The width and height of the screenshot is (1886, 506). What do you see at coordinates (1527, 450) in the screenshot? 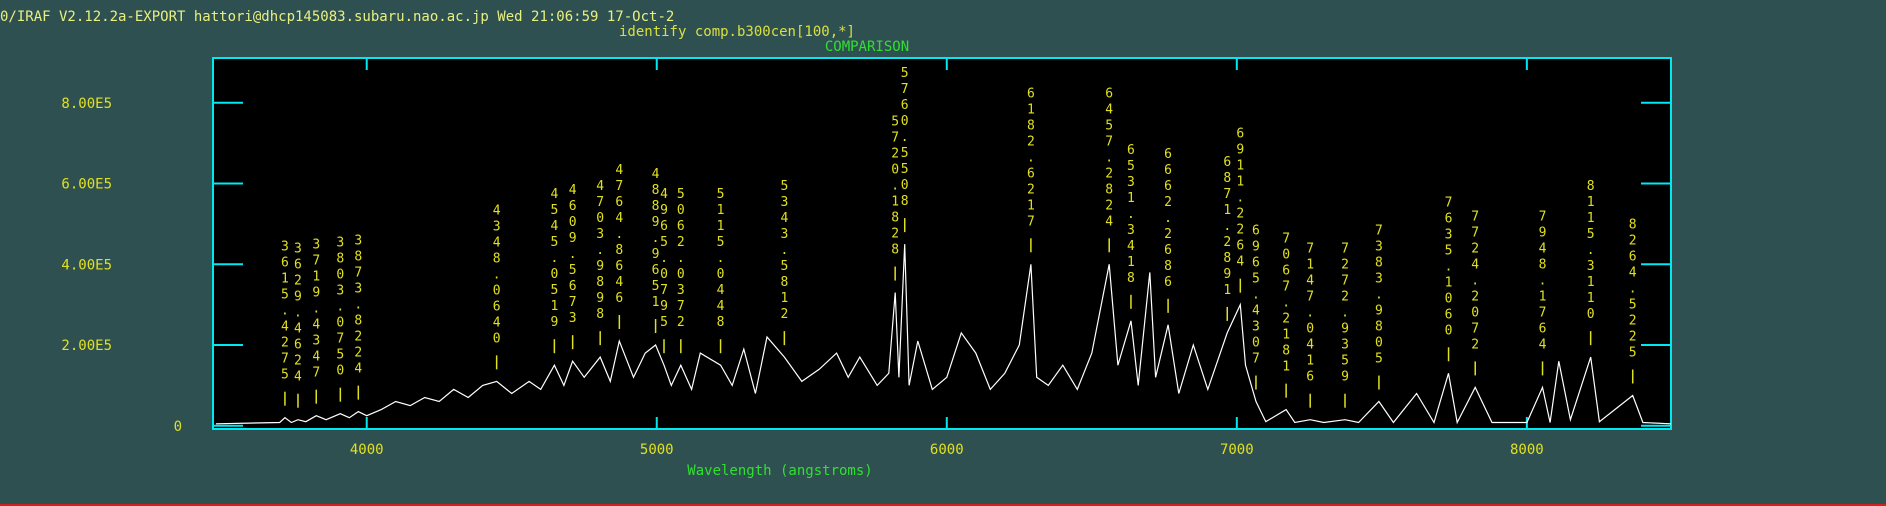
I see `x-tick-label: 8000` at bounding box center [1527, 450].